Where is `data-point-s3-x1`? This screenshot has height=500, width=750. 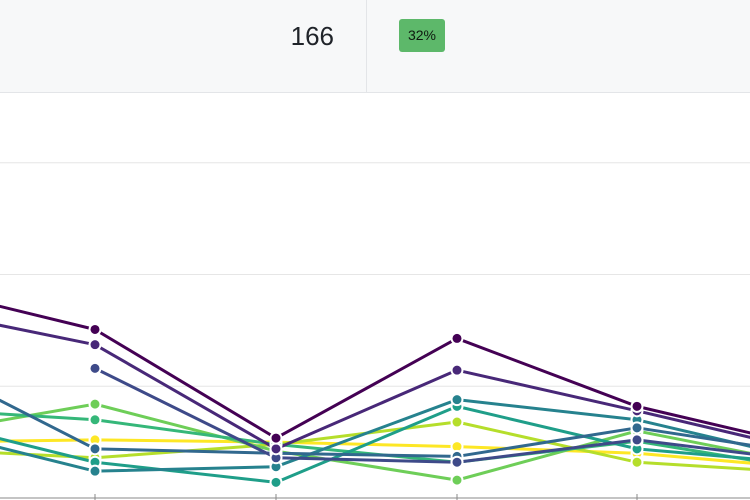
data-point-s3-x1 is located at coordinates (95, 368).